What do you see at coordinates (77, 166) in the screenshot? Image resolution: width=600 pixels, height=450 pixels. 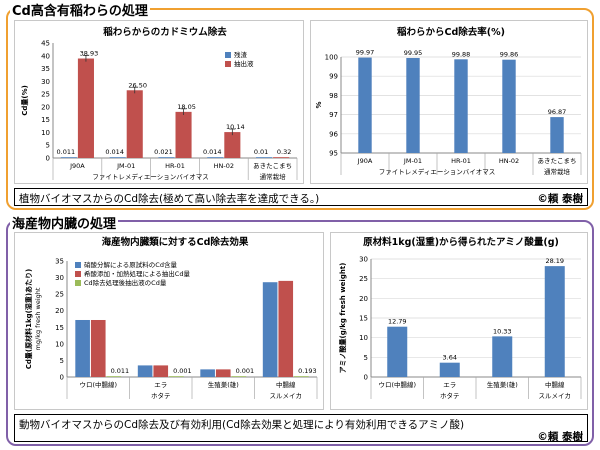 I see `x-tick-label: J90A` at bounding box center [77, 166].